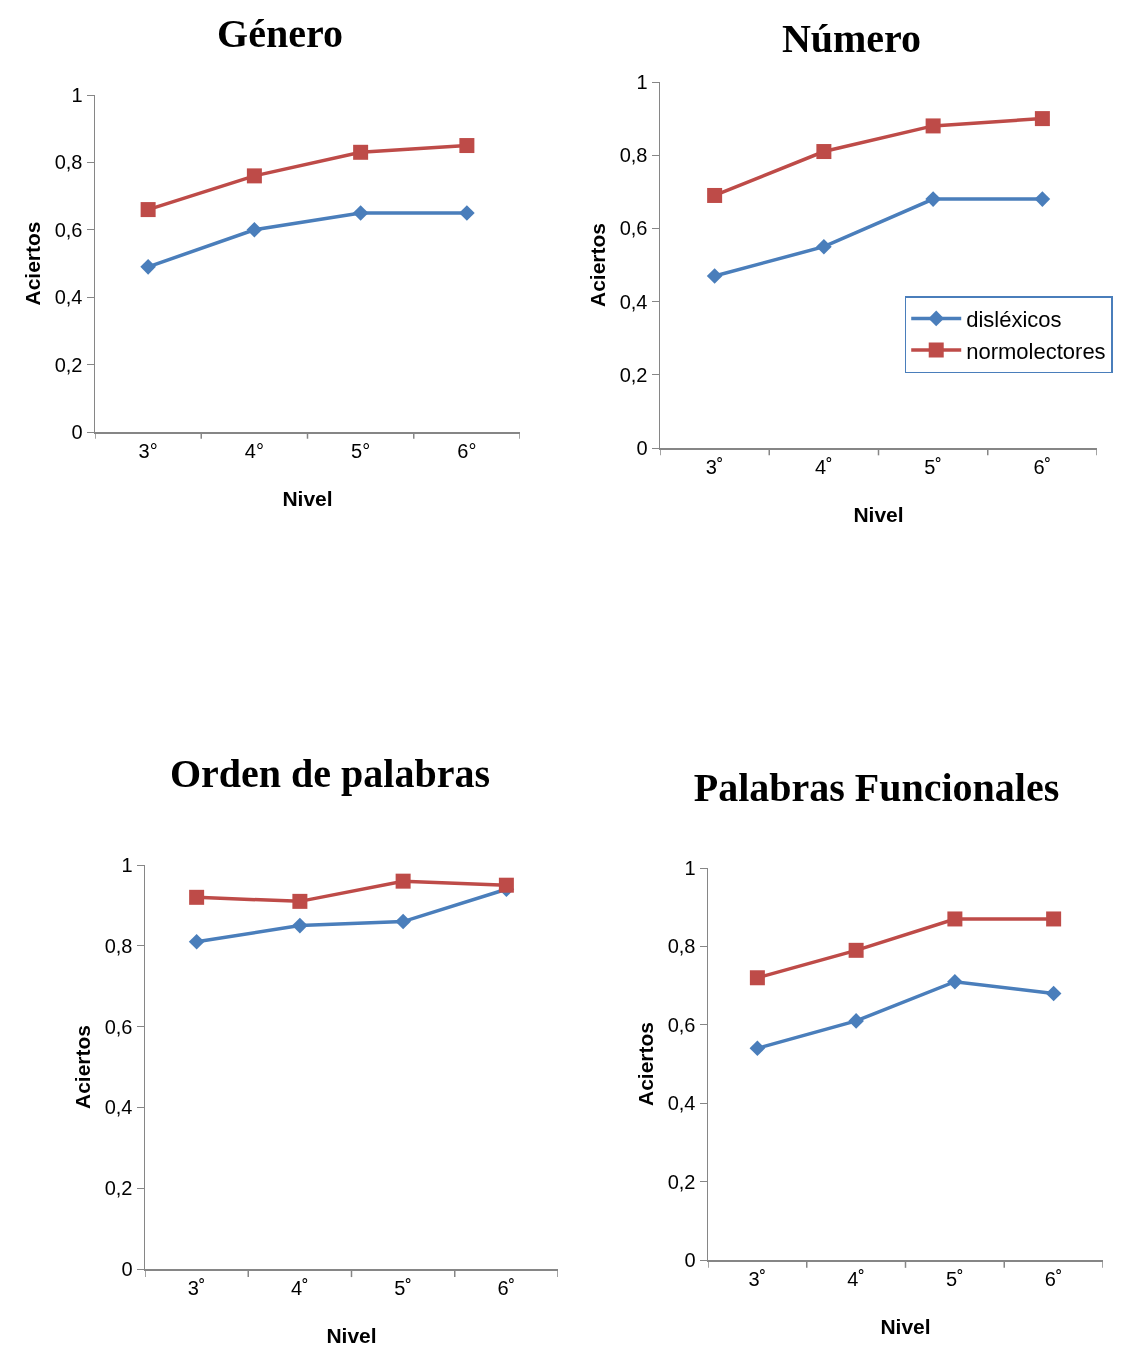  Describe the element at coordinates (1014, 319) in the screenshot. I see `legend-label: disléxicos` at that location.